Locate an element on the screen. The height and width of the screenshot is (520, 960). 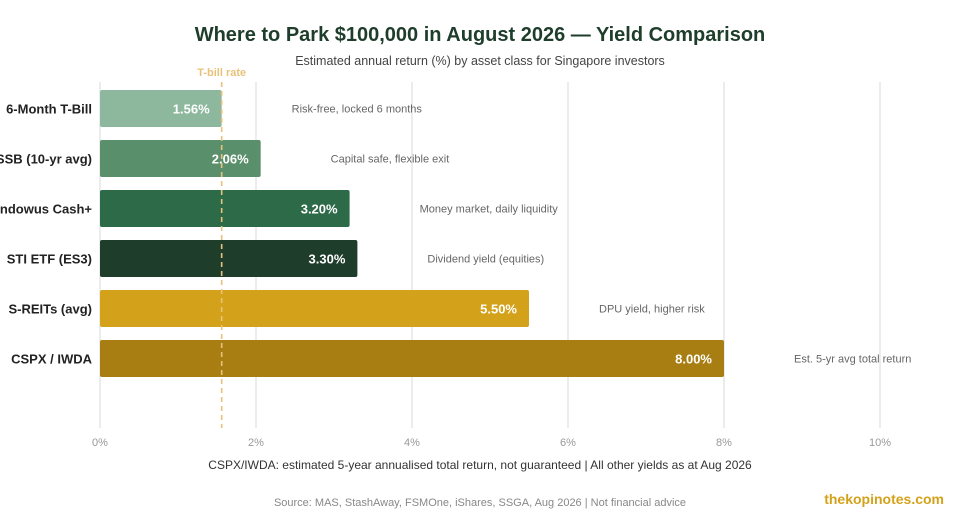
category-label: STI ETF (ES3) is located at coordinates (49, 259).